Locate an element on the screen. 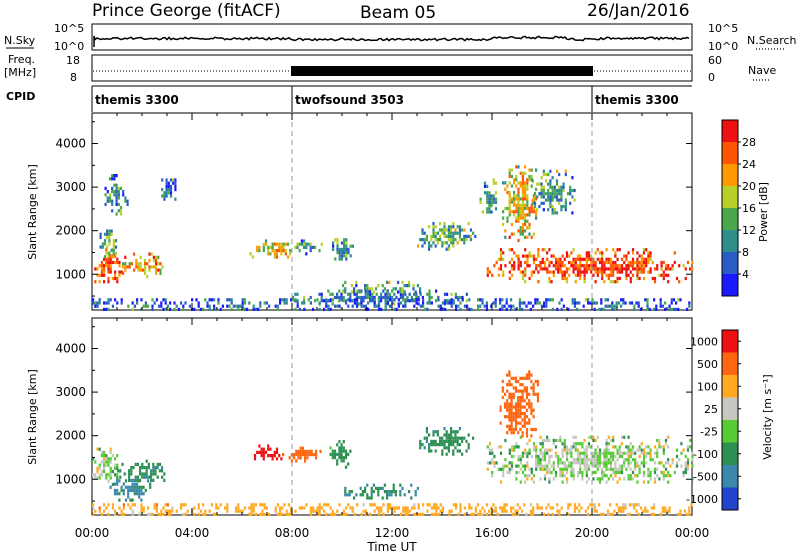  velocity-colorbar-swatch is located at coordinates (730, 498).